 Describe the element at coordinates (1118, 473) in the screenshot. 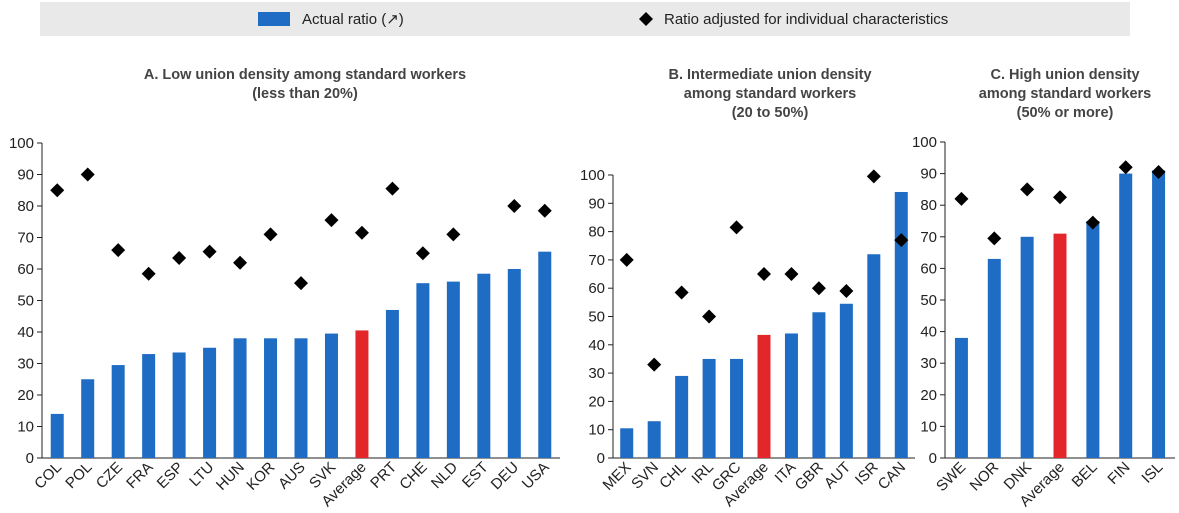

I see `x-tick-label: FIN` at that location.